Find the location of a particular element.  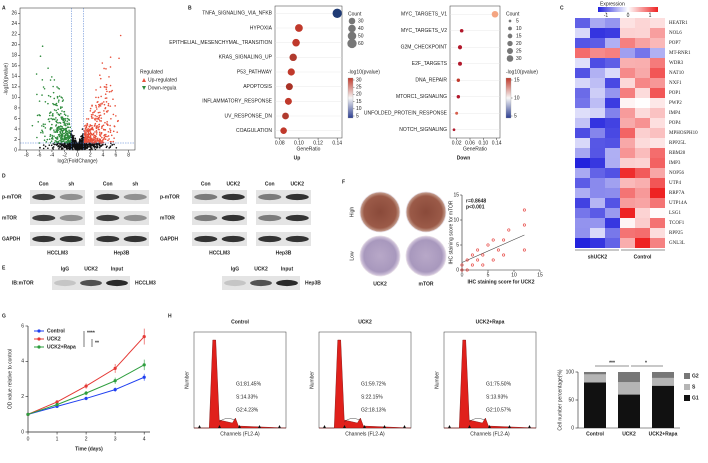

label: S is located at coordinates (694, 387).